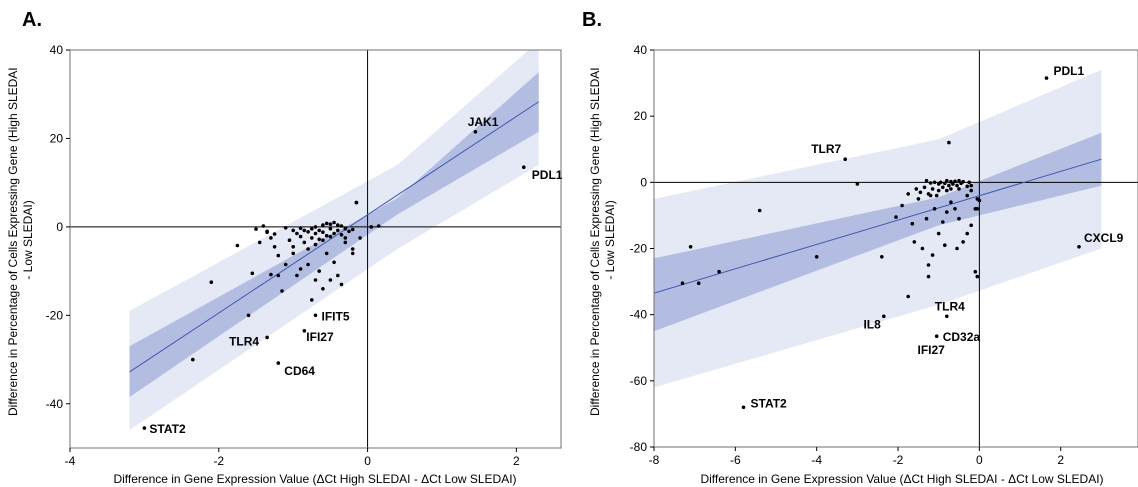 The image size is (1138, 487). I want to click on panel-a-y-tick-label: 0, so click(59, 227).